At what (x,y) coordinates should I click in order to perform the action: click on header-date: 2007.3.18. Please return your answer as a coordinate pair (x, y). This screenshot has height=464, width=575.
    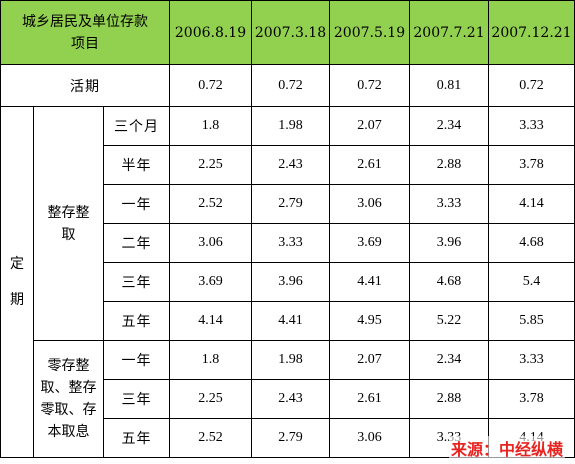
    Looking at the image, I should click on (291, 32).